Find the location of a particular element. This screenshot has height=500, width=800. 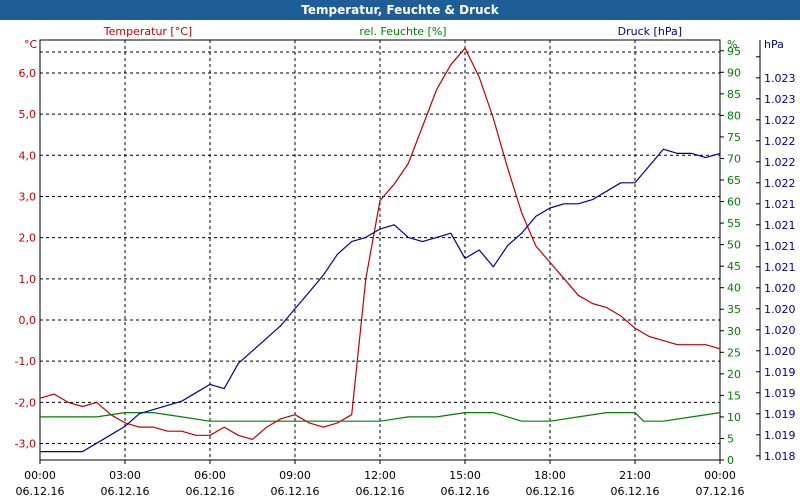

temperature-tick-label: 0,0 is located at coordinates (28, 320).